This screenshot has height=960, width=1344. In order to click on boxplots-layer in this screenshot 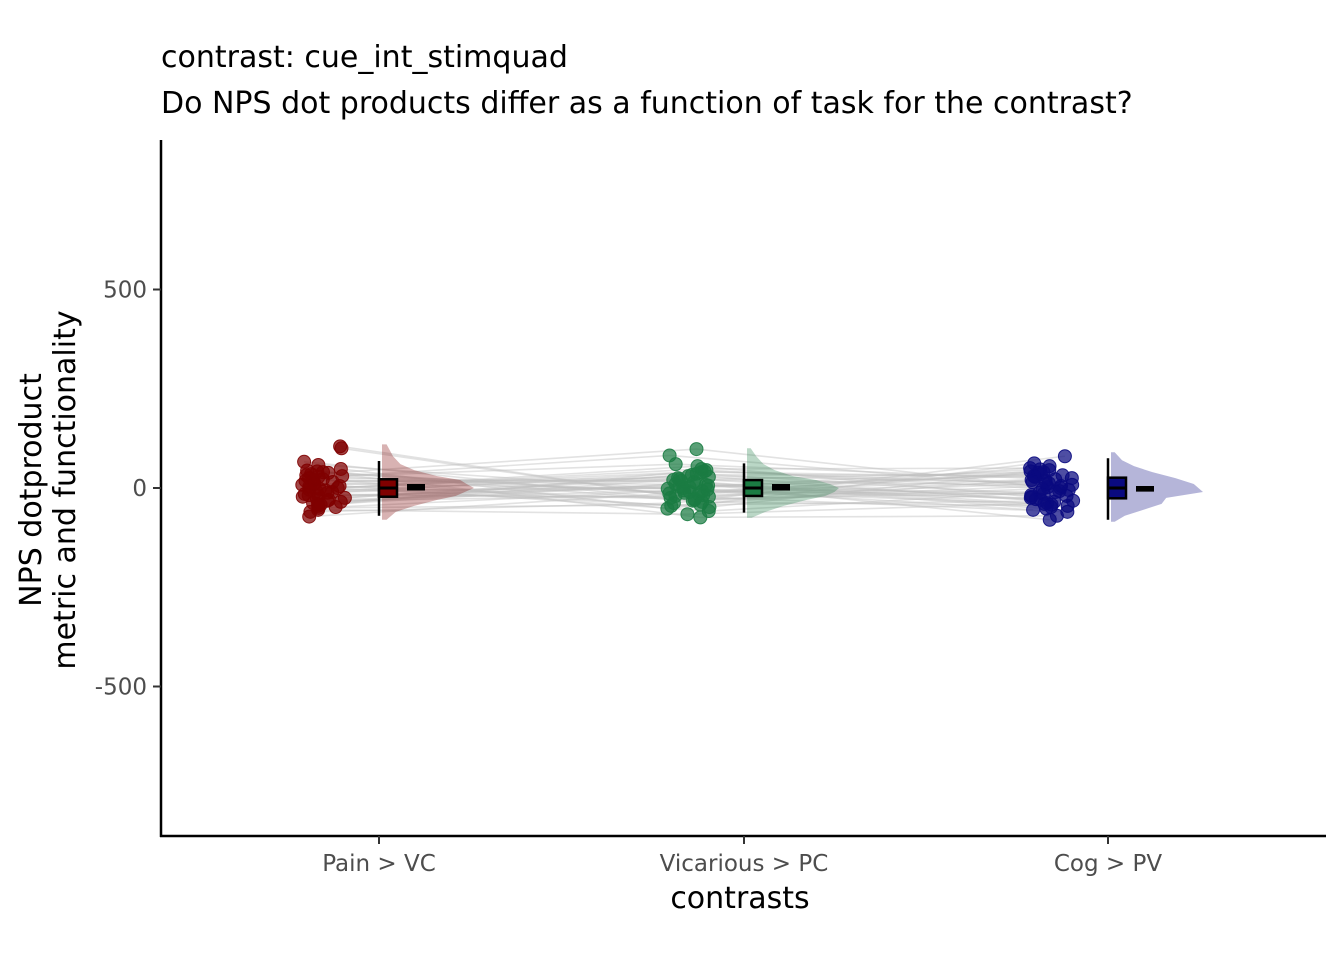, I will do `click(765, 489)`.